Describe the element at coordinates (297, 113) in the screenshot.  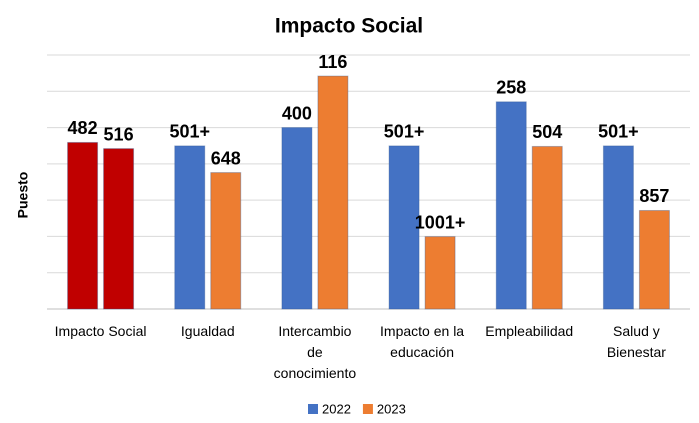
I see `data-label: 400` at that location.